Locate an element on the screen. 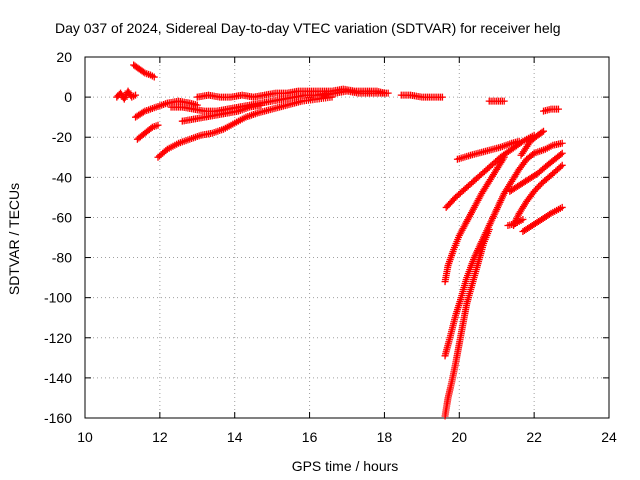  y-tick-label: -160 is located at coordinates (58, 418).